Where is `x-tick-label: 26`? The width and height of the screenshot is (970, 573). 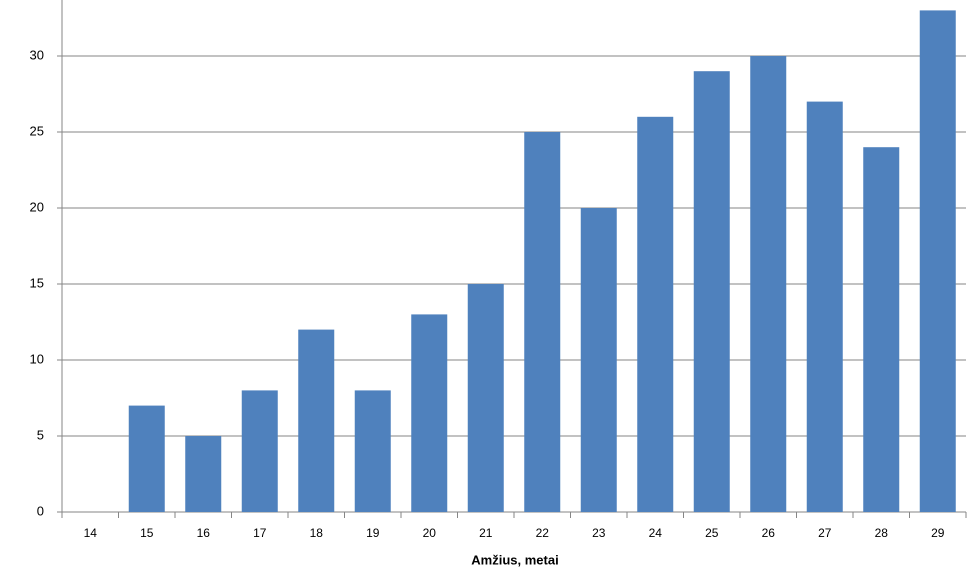
x-tick-label: 26 is located at coordinates (769, 533).